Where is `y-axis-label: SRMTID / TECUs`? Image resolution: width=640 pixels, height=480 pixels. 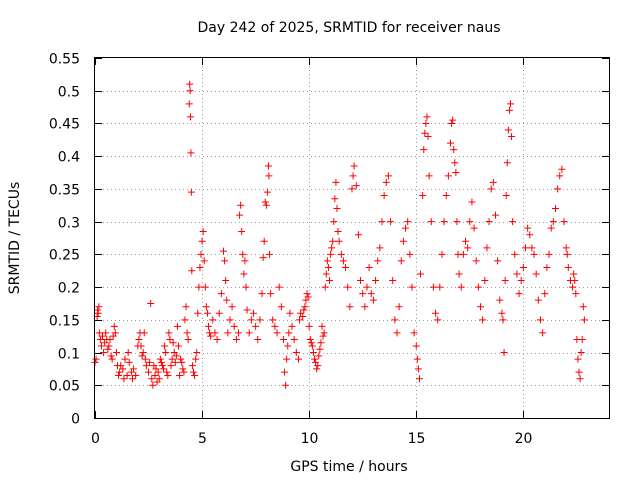
y-axis-label: SRMTID / TECUs is located at coordinates (15, 238).